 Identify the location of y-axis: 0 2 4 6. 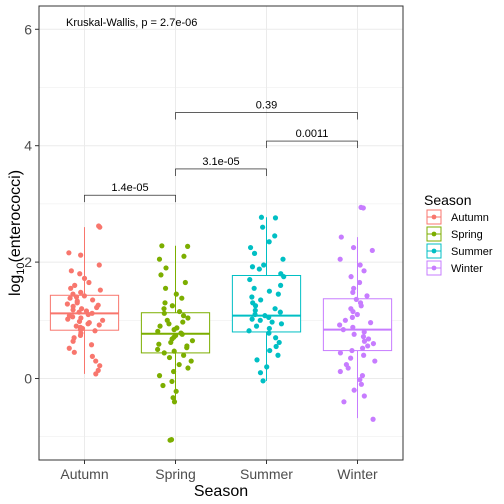
(31, 204).